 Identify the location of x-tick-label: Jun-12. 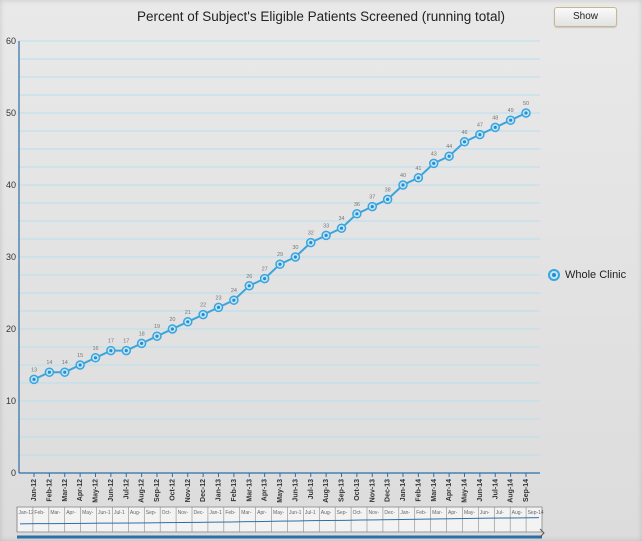
(111, 490).